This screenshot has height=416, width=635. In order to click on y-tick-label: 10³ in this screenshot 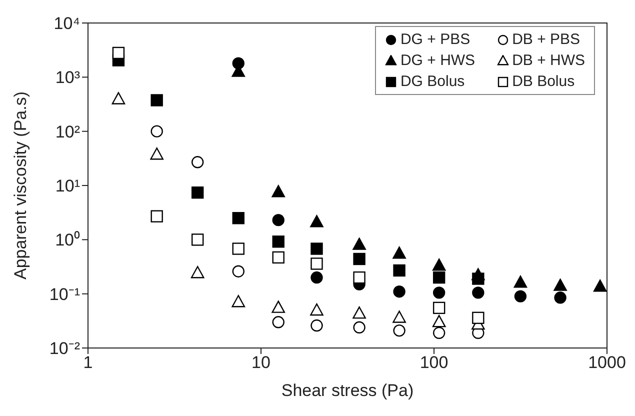, I will do `click(67, 78)`.